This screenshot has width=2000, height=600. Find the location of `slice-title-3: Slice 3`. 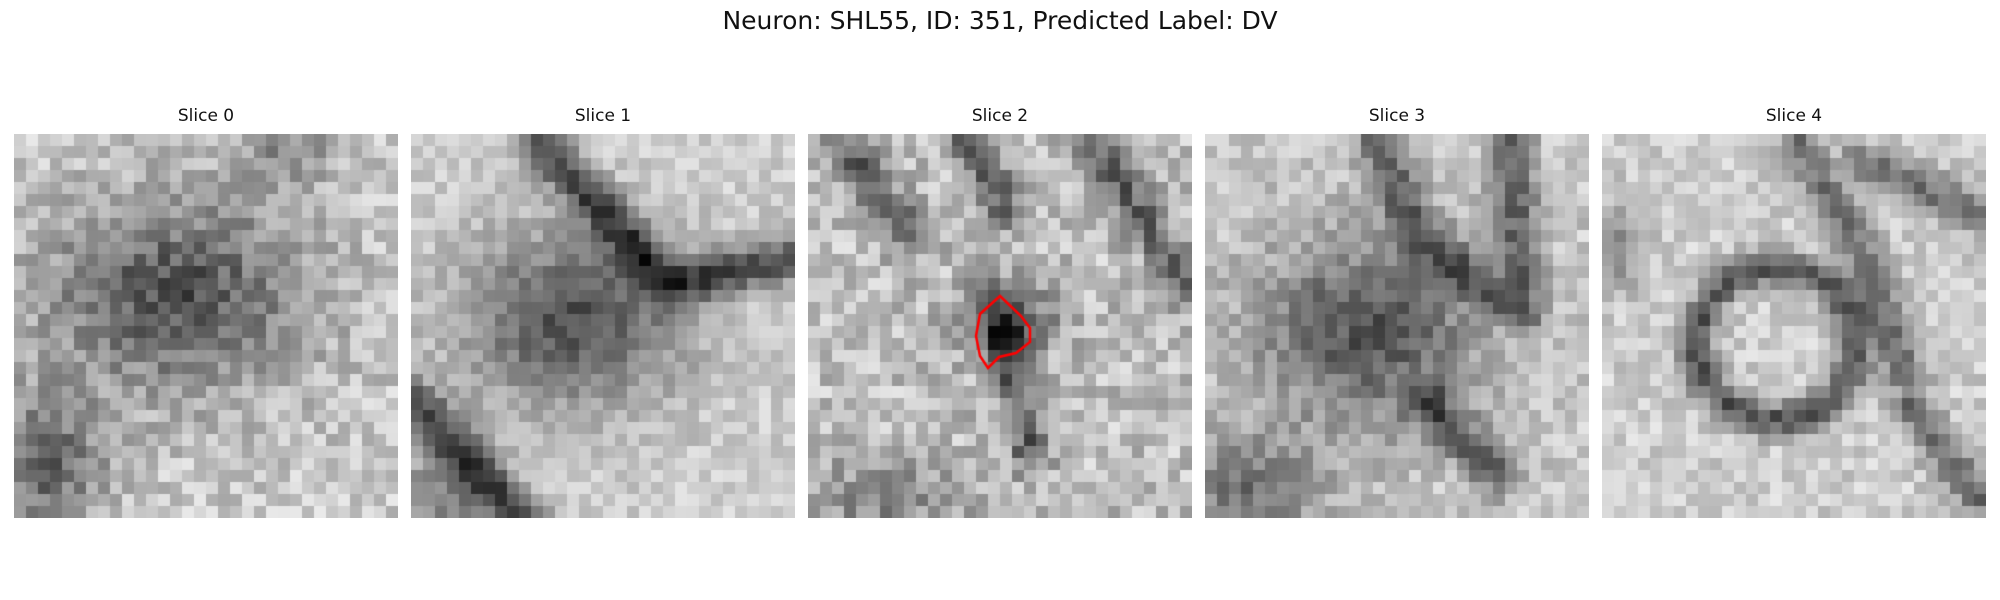

slice-title-3: Slice 3 is located at coordinates (1397, 116).